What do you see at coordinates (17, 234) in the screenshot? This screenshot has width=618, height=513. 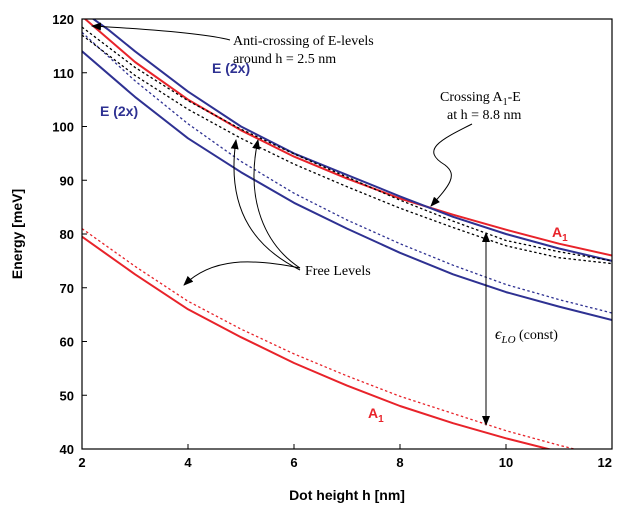 I see `y-axis-title: Energy [meV]` at bounding box center [17, 234].